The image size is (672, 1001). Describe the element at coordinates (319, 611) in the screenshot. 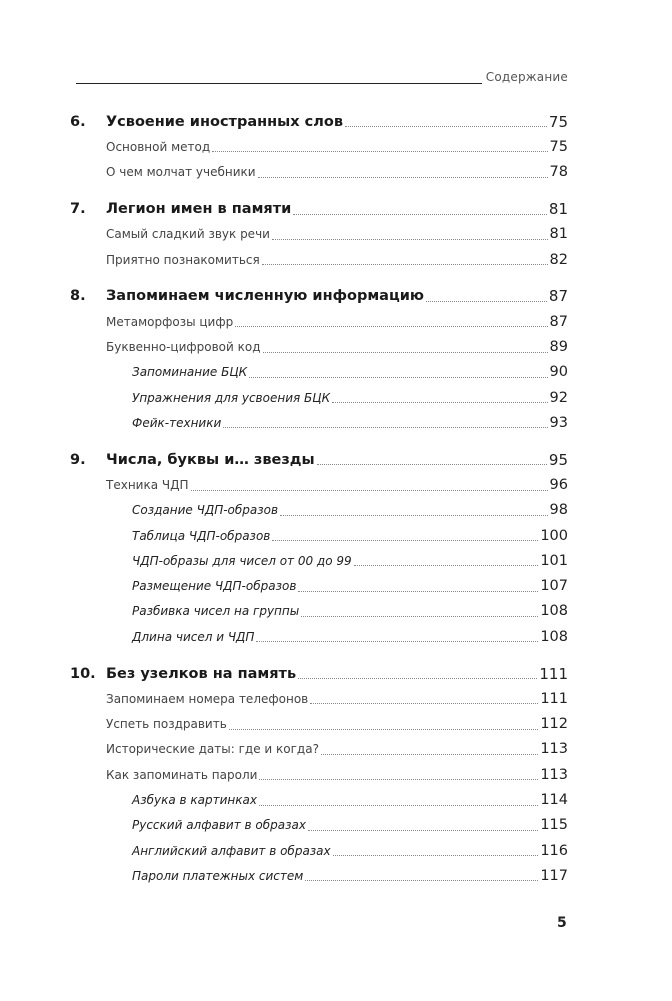

I see `toc-subsection-row: Разбивка чисел на группы 108` at that location.